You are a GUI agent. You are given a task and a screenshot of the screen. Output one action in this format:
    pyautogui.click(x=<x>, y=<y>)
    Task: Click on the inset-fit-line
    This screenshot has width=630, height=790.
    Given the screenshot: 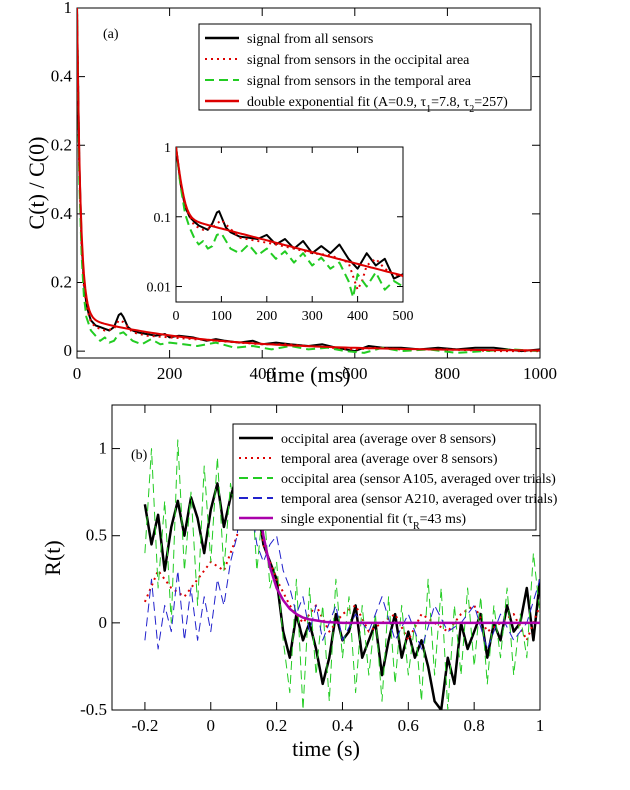 What is the action you would take?
    pyautogui.click(x=289, y=212)
    